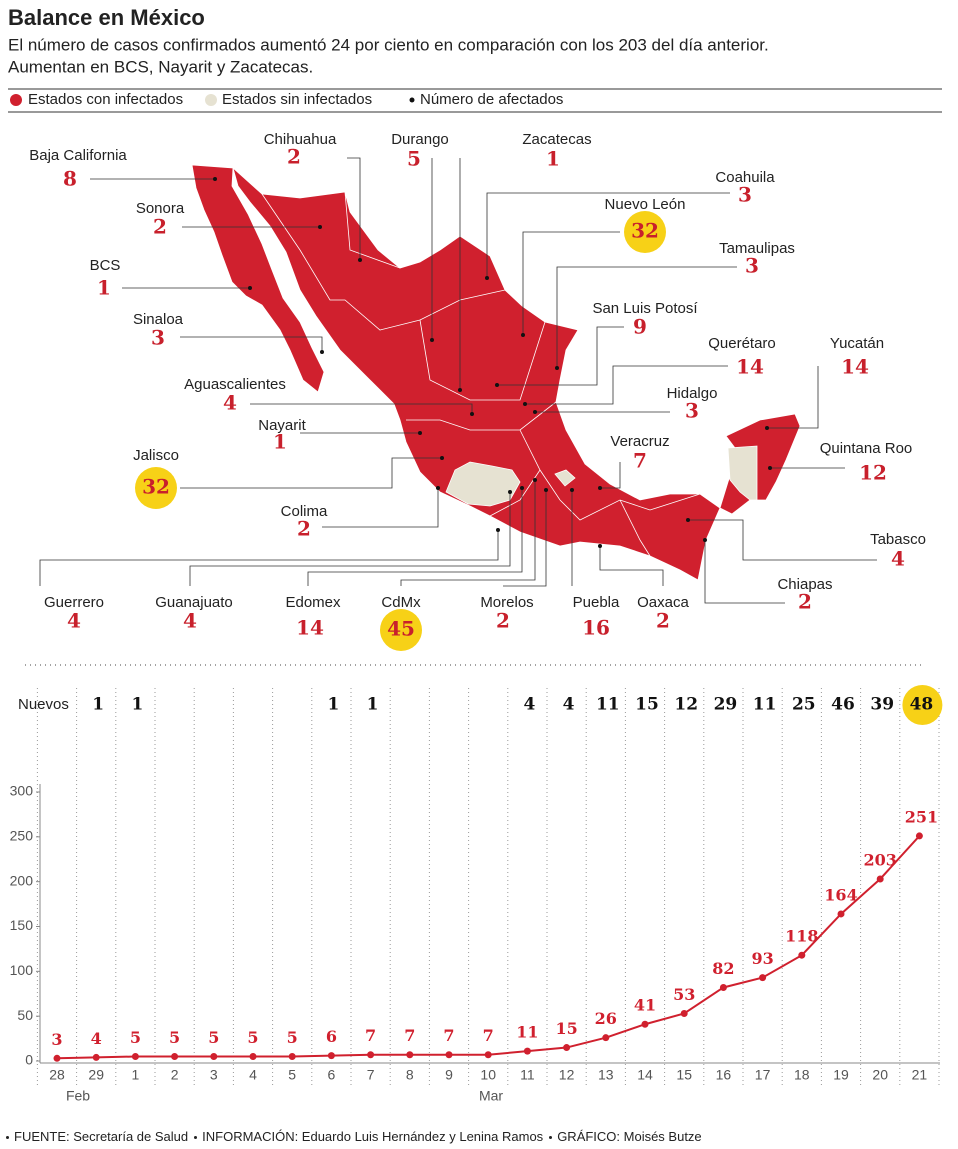 The image size is (958, 1149). I want to click on x-tick-label: 10, so click(488, 1075).